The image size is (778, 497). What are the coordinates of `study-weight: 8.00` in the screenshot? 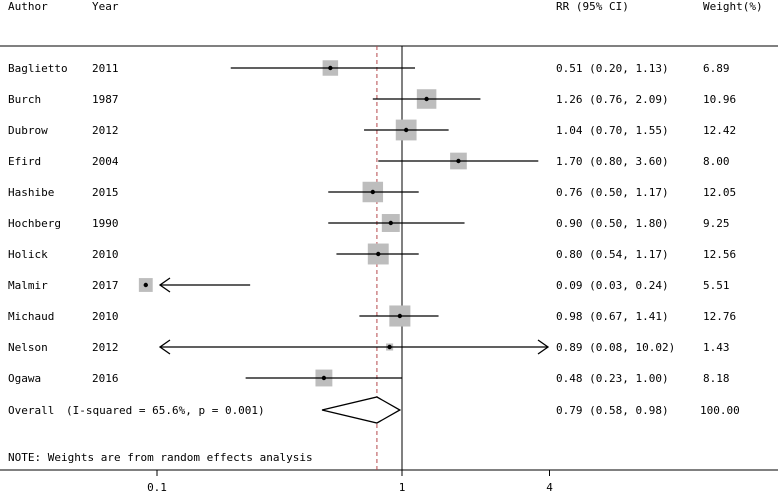 It's located at (716, 161).